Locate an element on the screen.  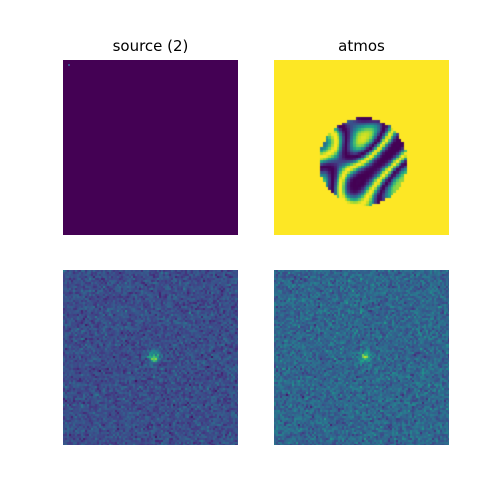
blurred-image is located at coordinates (150, 357).